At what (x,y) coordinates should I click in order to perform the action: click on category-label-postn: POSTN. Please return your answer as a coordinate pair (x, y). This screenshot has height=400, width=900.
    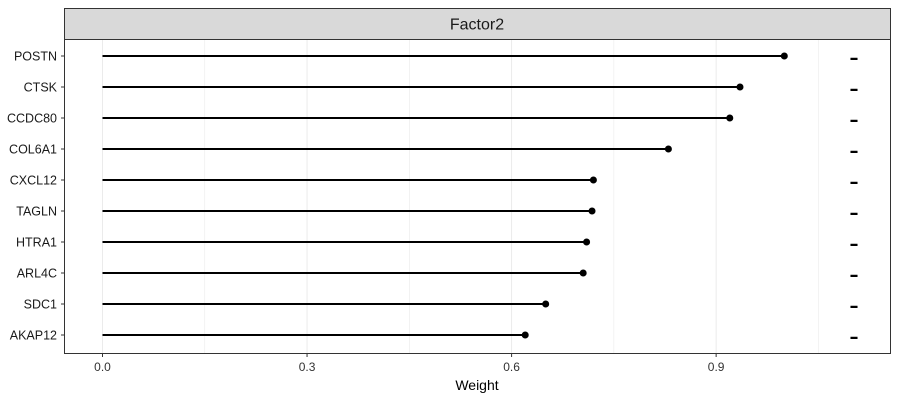
    Looking at the image, I should click on (35, 57).